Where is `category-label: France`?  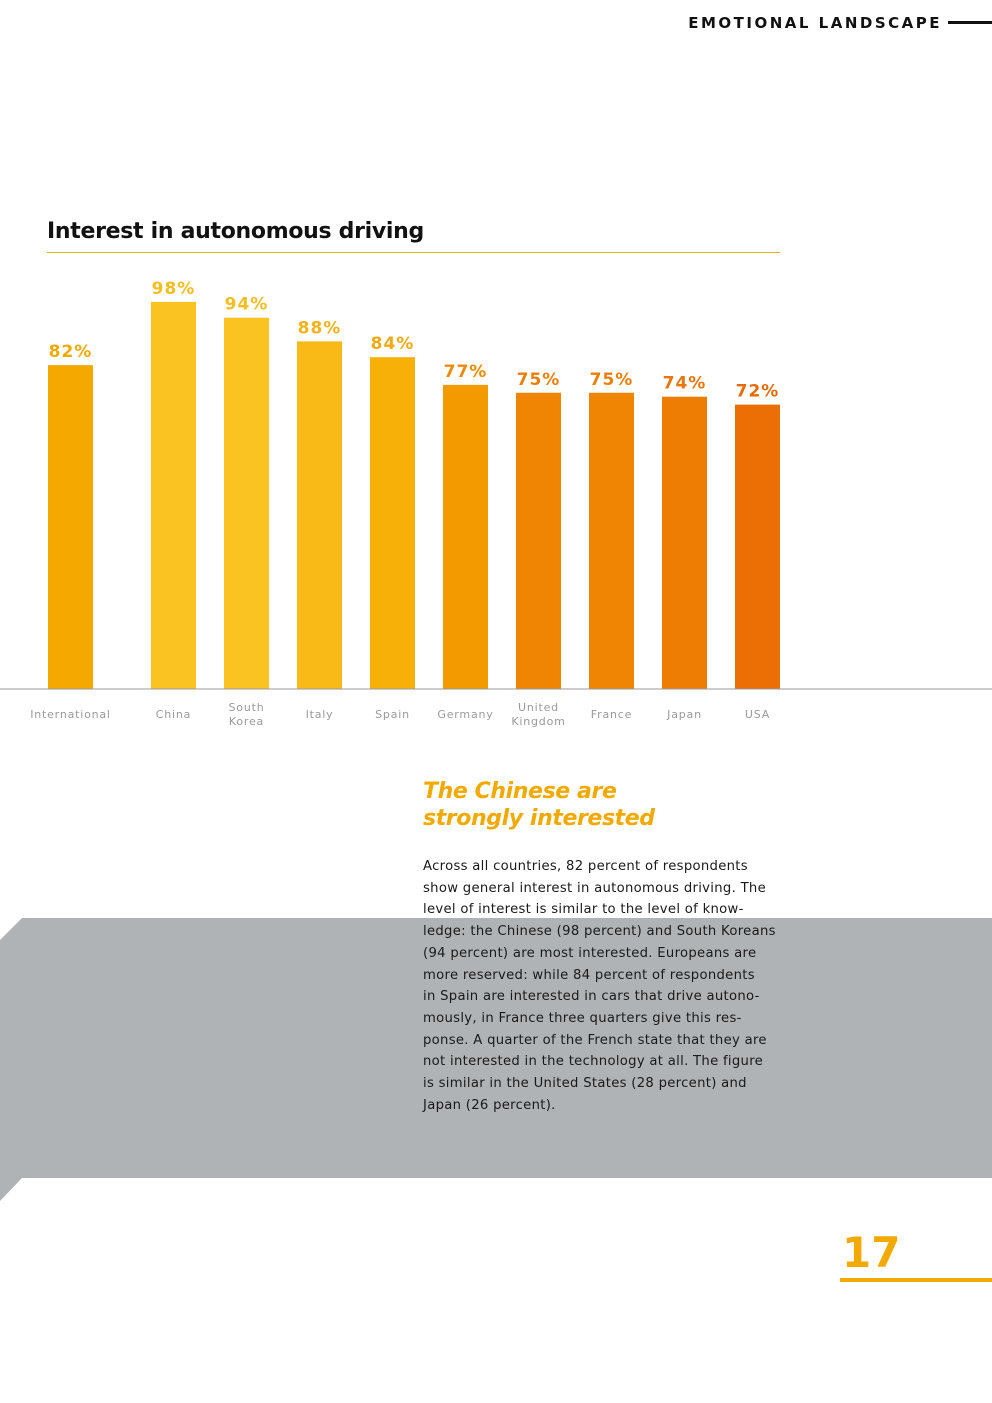
category-label: France is located at coordinates (611, 714).